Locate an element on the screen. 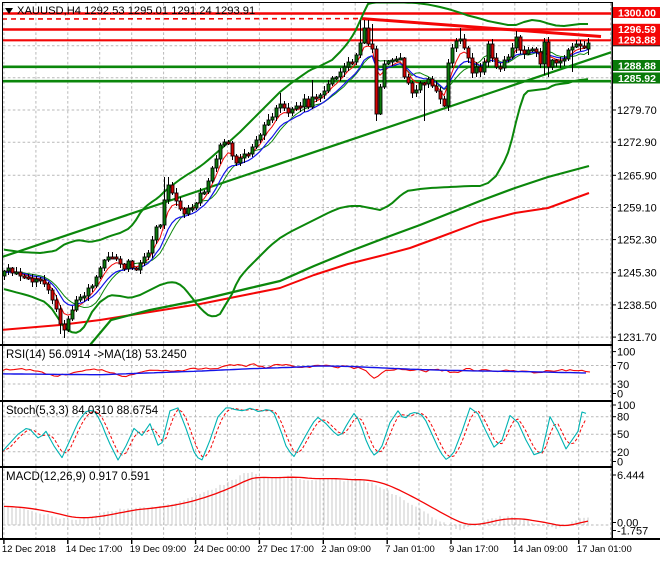  svg-text: 19 Dec 09:00 is located at coordinates (158, 549).